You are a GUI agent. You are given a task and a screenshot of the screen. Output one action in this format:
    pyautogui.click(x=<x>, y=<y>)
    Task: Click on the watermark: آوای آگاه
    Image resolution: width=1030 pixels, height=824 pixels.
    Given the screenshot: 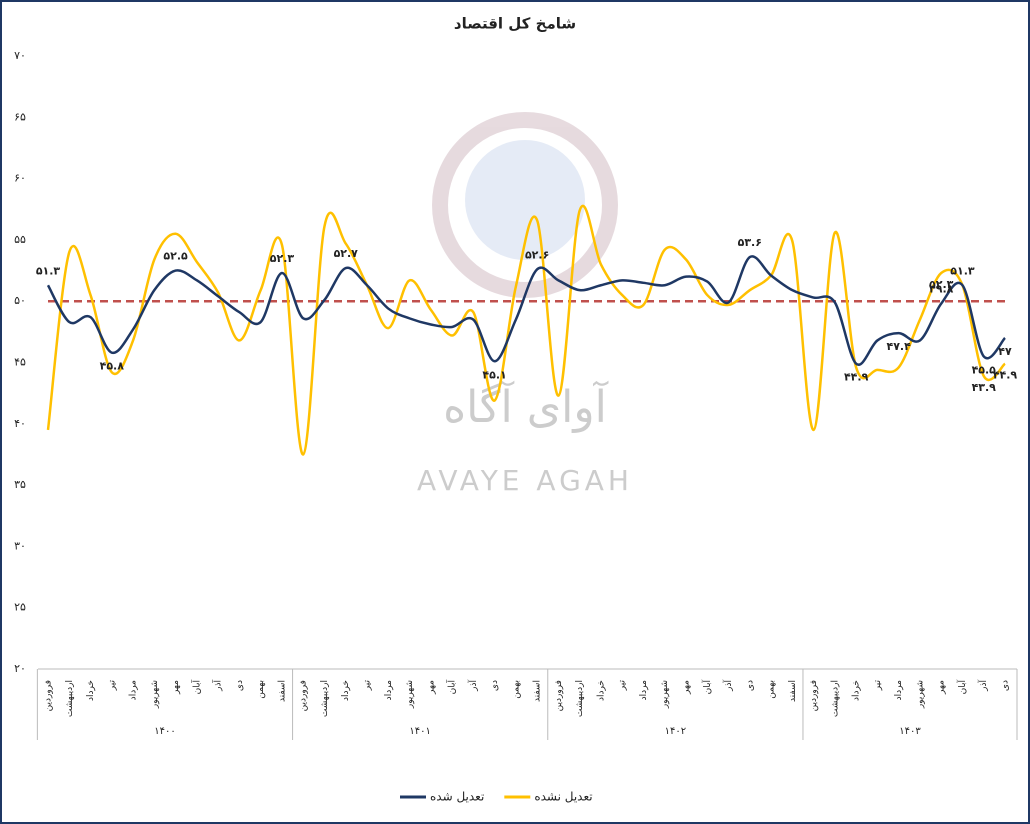 What is the action you would take?
    pyautogui.click(x=526, y=406)
    